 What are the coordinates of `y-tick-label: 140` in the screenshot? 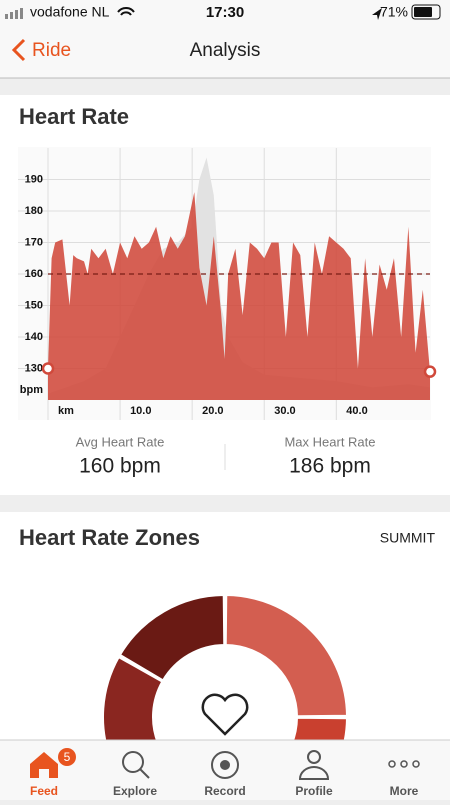 It's located at (34, 337).